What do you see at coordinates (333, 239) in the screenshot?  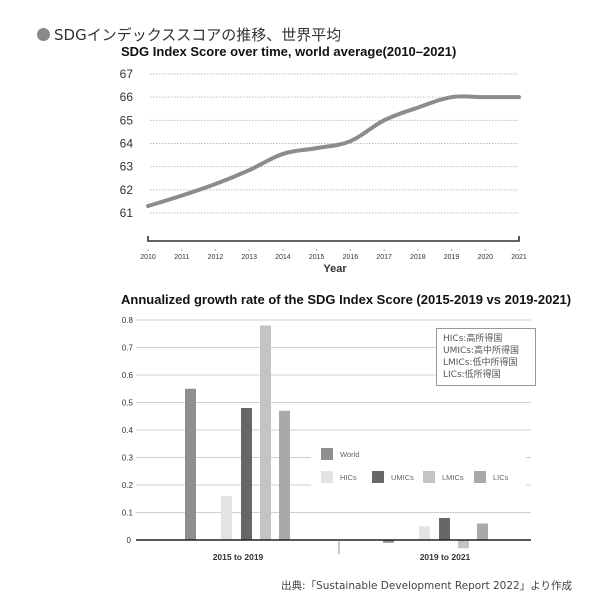 I see `x-axis` at bounding box center [333, 239].